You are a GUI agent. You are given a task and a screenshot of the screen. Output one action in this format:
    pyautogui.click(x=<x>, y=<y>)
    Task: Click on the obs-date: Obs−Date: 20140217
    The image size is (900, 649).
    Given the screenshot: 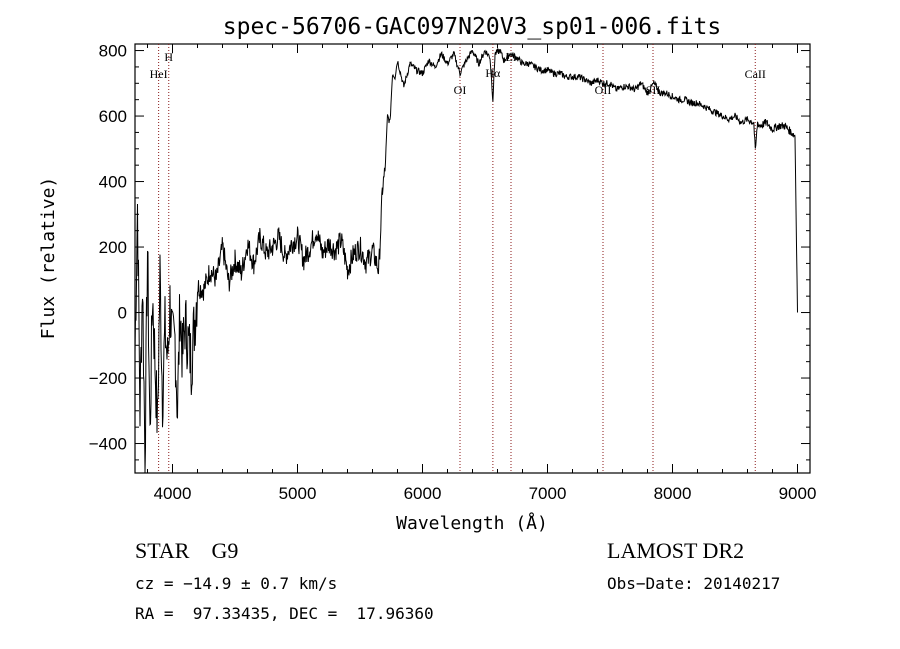 What is the action you would take?
    pyautogui.click(x=694, y=583)
    